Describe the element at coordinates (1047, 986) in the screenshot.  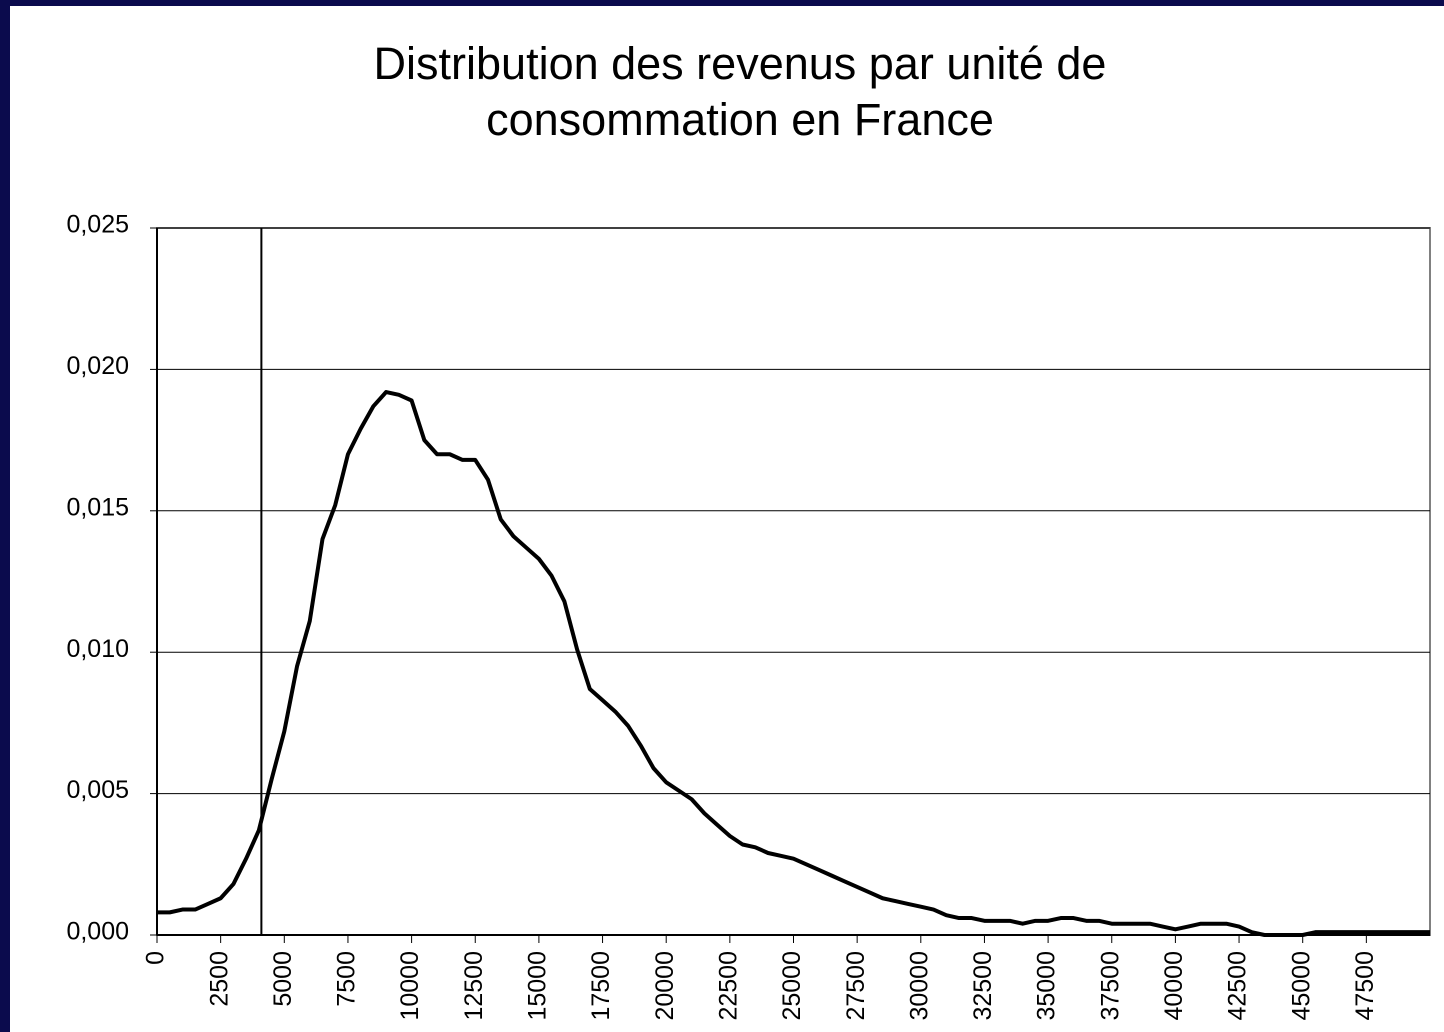
I see `x-tick-label: 35000` at that location.